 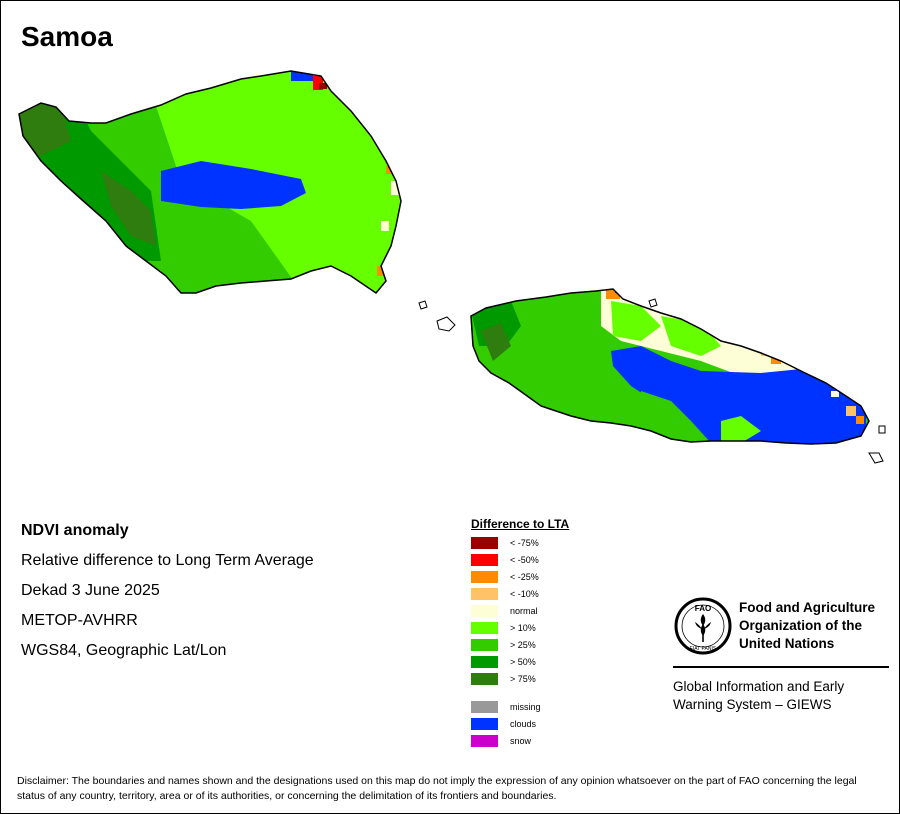 What do you see at coordinates (781, 667) in the screenshot?
I see `divider` at bounding box center [781, 667].